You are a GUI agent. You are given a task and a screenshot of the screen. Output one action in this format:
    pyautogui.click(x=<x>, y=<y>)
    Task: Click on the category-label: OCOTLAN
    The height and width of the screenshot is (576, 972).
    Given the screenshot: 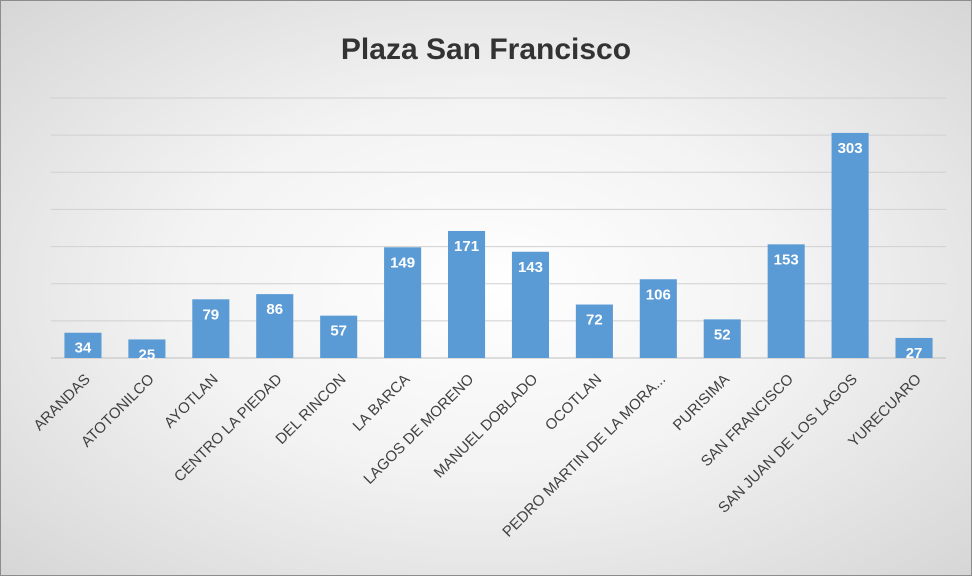 What is the action you would take?
    pyautogui.click(x=573, y=402)
    